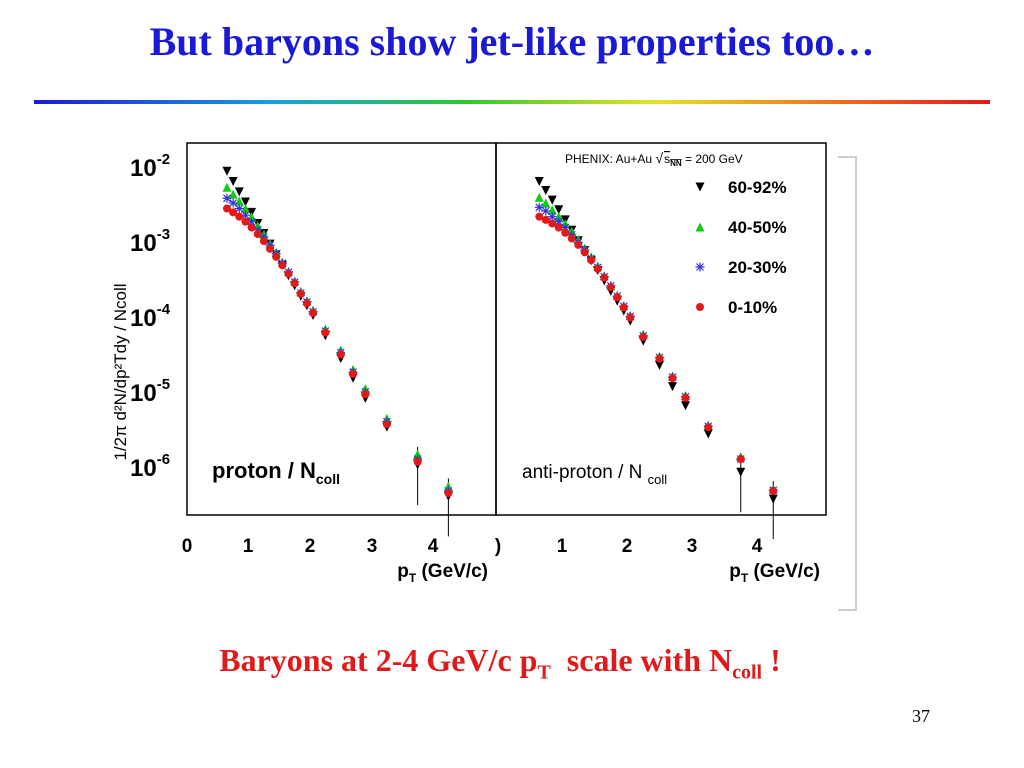 This screenshot has width=1024, height=768. What do you see at coordinates (120, 371) in the screenshot?
I see `y-axis-label: 1/2π d²N/dp²Tdy / Ncoll` at bounding box center [120, 371].